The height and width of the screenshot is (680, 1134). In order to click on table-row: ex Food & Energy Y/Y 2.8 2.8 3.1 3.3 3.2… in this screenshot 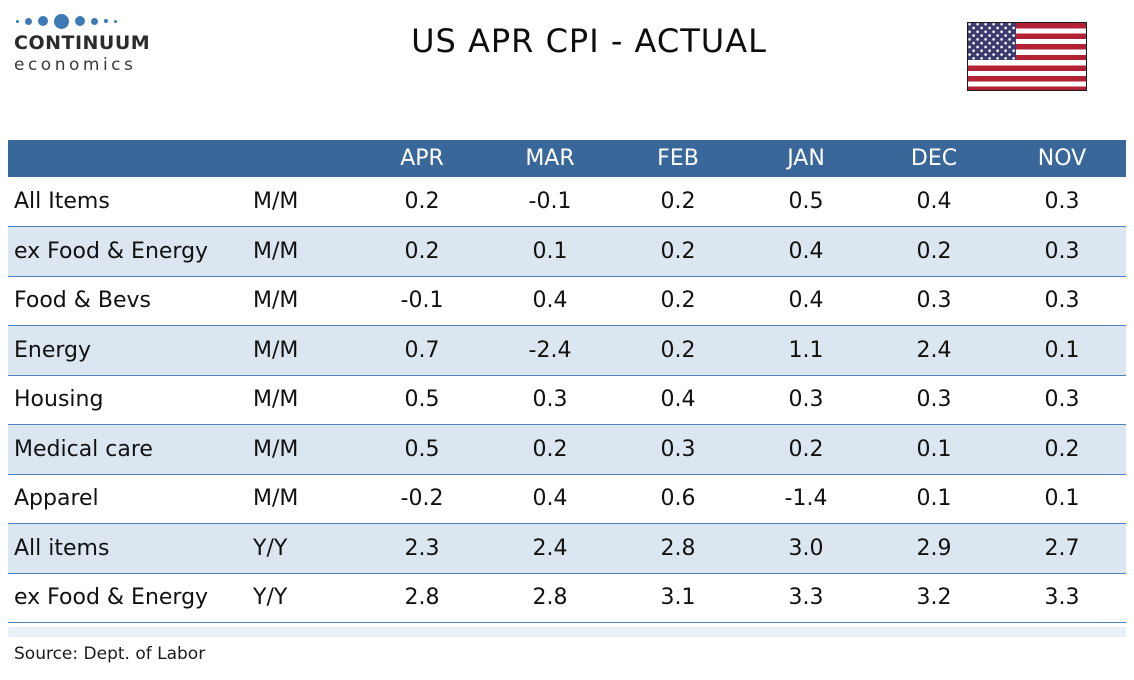, I will do `click(567, 598)`.